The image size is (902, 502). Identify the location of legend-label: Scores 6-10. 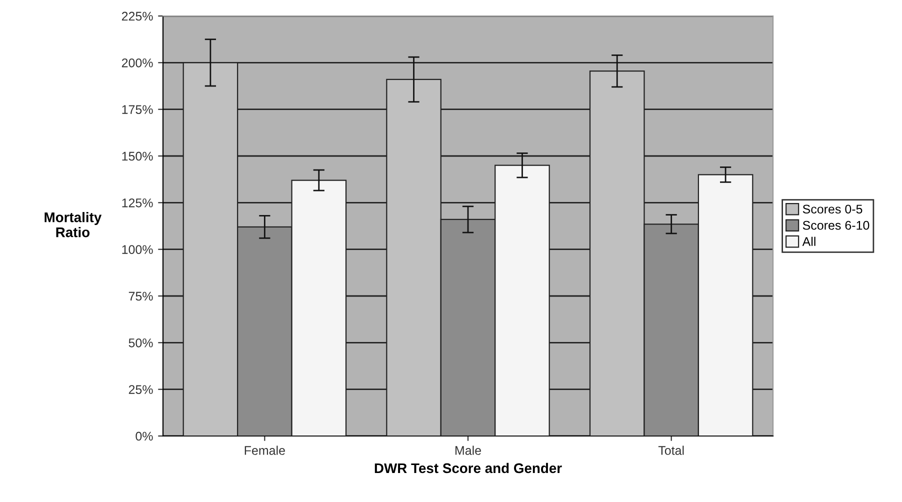
(836, 225).